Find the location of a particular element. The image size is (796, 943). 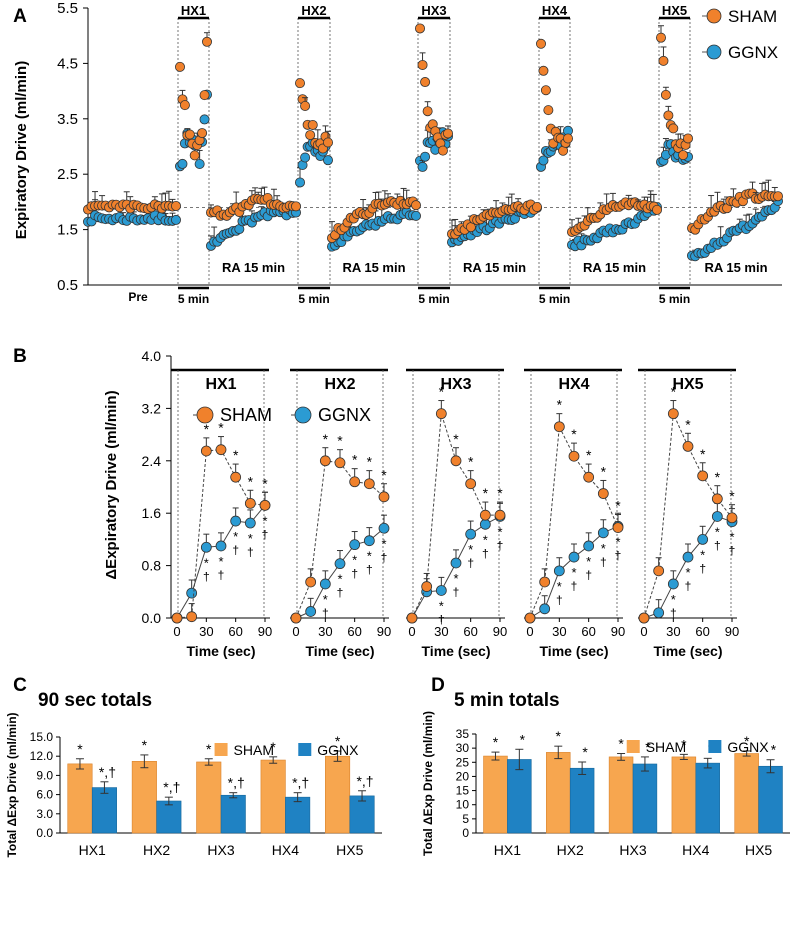

y-tick-label: 15 is located at coordinates (463, 791).